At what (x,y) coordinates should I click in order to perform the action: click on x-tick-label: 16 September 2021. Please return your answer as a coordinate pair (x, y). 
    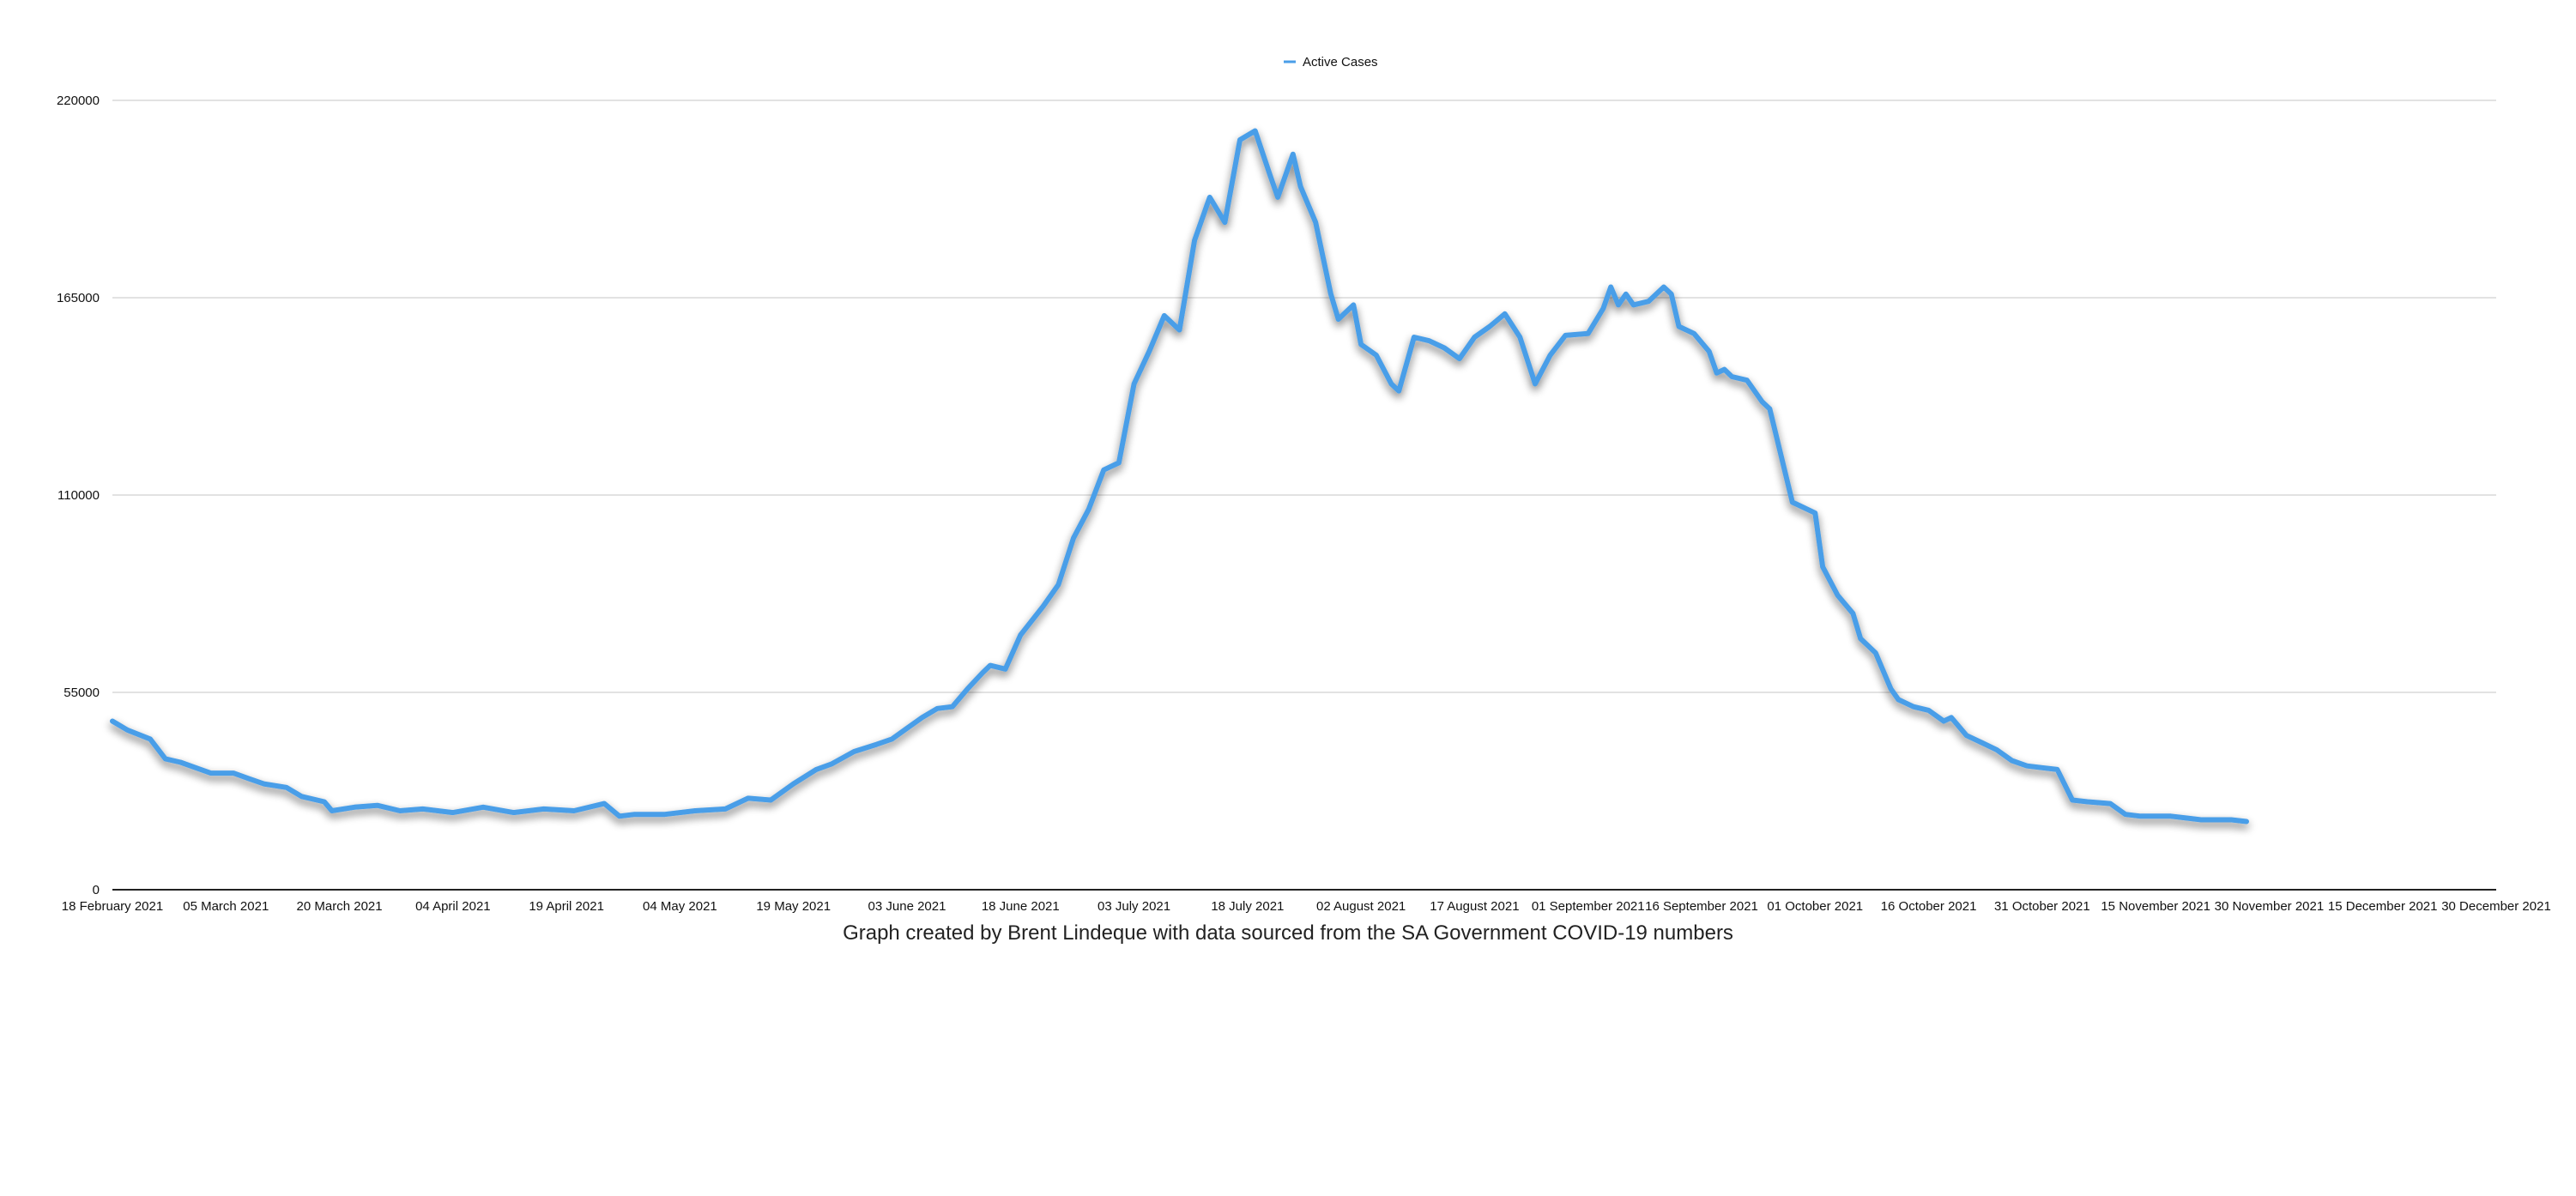
    Looking at the image, I should click on (1701, 906).